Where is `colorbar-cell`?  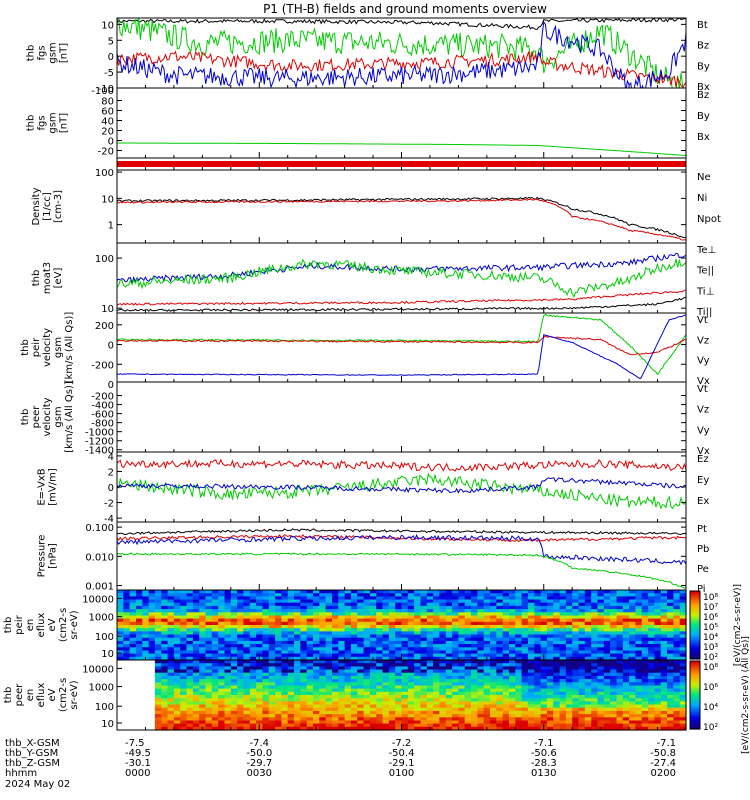 colorbar-cell is located at coordinates (695, 624).